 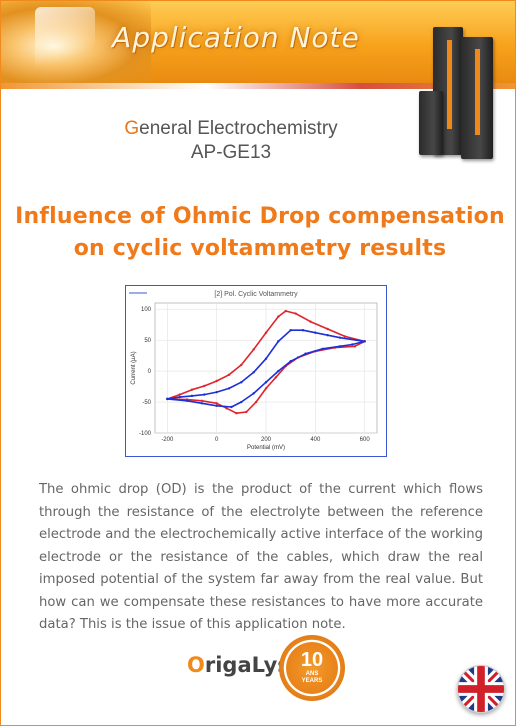 What do you see at coordinates (146, 310) in the screenshot?
I see `y-tick-label: 100` at bounding box center [146, 310].